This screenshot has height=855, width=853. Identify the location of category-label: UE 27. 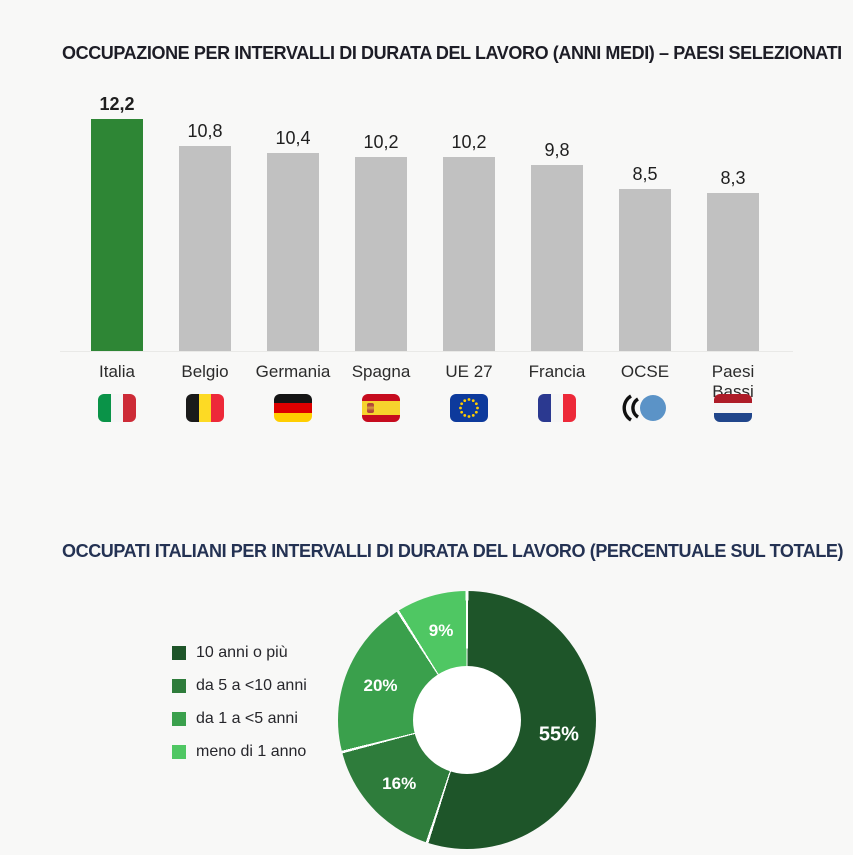
(469, 371).